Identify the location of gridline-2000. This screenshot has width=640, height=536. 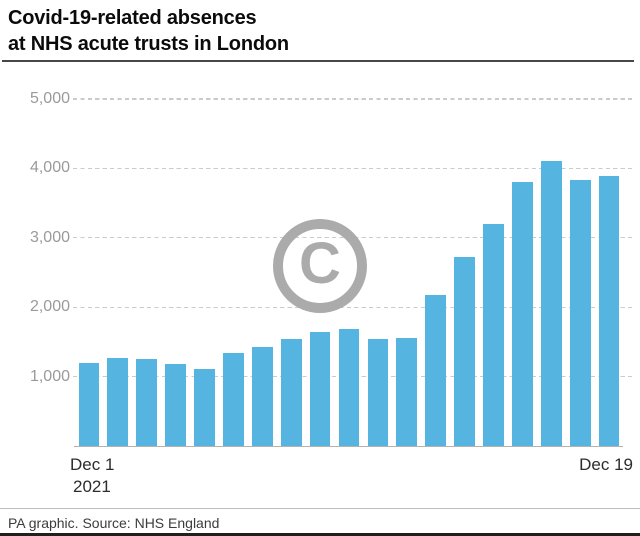
(352, 307).